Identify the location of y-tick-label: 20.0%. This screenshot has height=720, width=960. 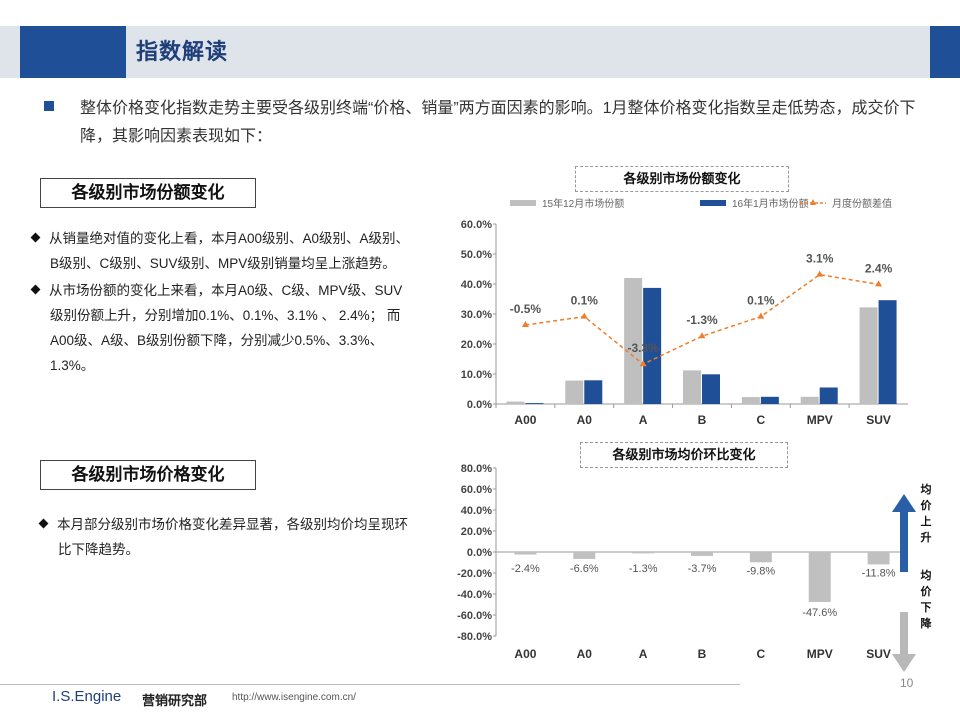
(476, 345).